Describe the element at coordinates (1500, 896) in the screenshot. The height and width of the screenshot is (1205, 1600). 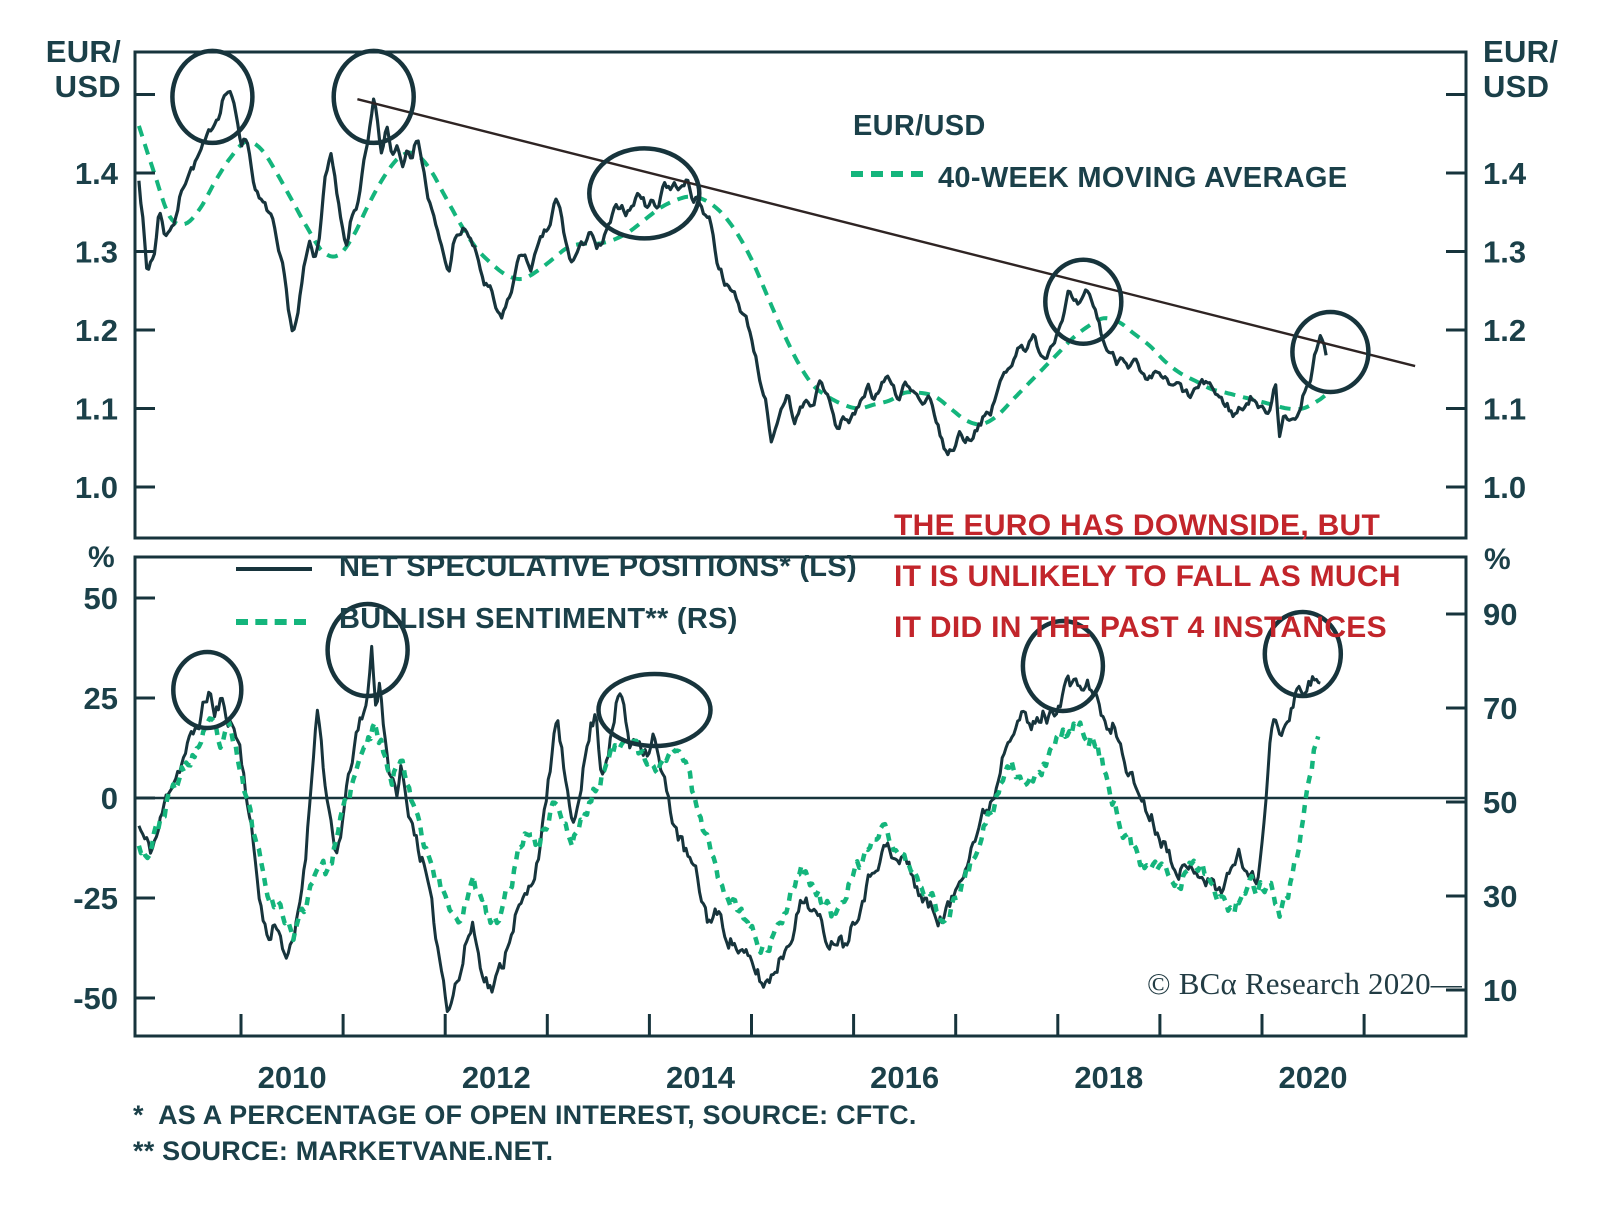
I see `y-tick-label-right: 30` at that location.